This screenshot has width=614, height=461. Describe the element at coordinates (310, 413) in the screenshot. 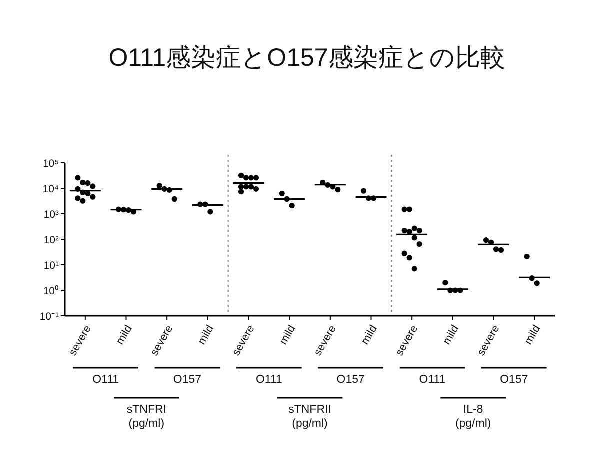

I see `annotation: sTNFRII (pg/ml)` at that location.